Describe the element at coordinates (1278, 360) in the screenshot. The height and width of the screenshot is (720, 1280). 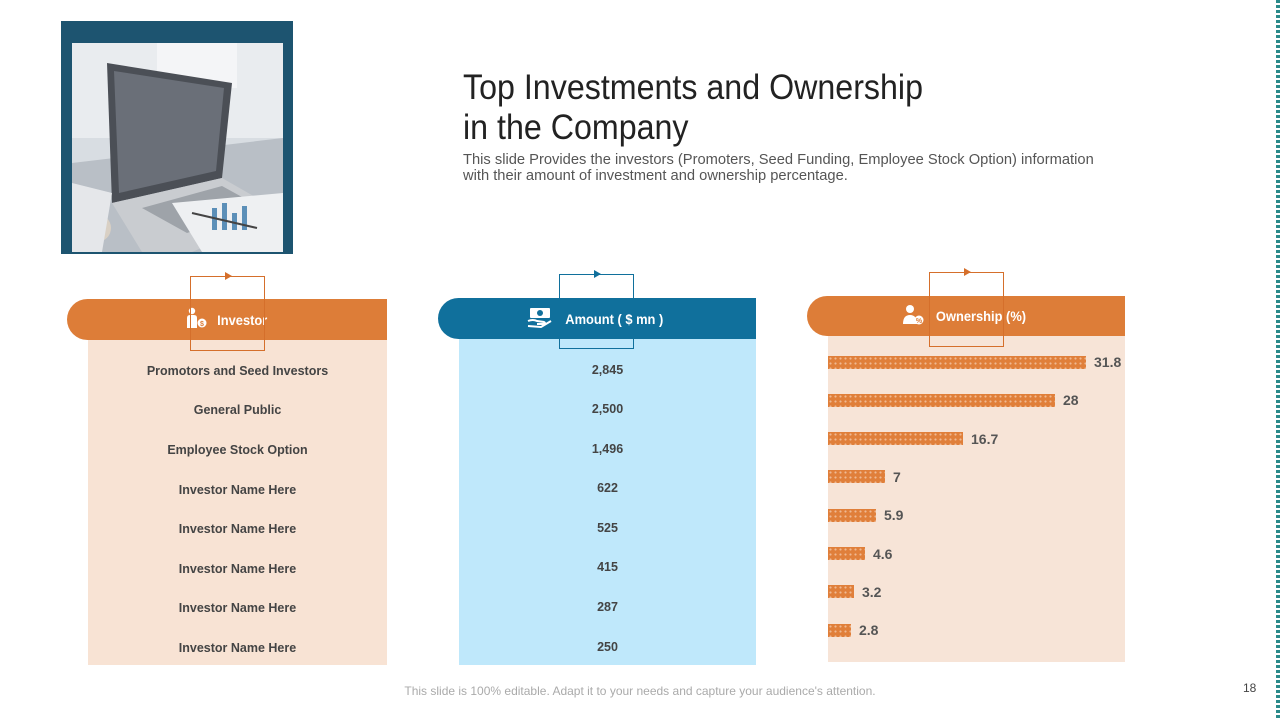
I see `slide-right-border` at that location.